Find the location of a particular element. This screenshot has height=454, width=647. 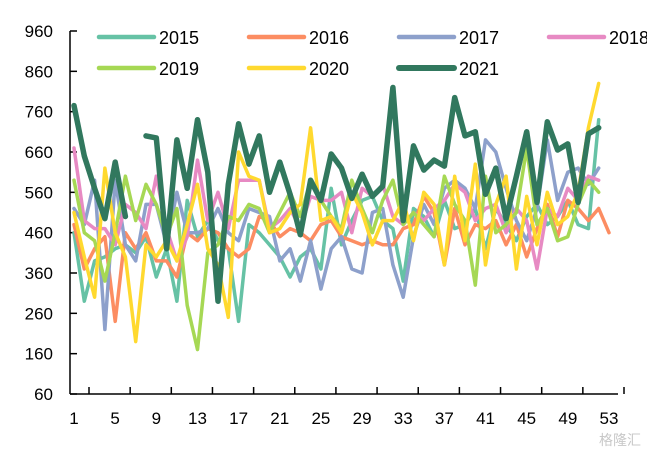

legend-label: 2015 is located at coordinates (179, 38).